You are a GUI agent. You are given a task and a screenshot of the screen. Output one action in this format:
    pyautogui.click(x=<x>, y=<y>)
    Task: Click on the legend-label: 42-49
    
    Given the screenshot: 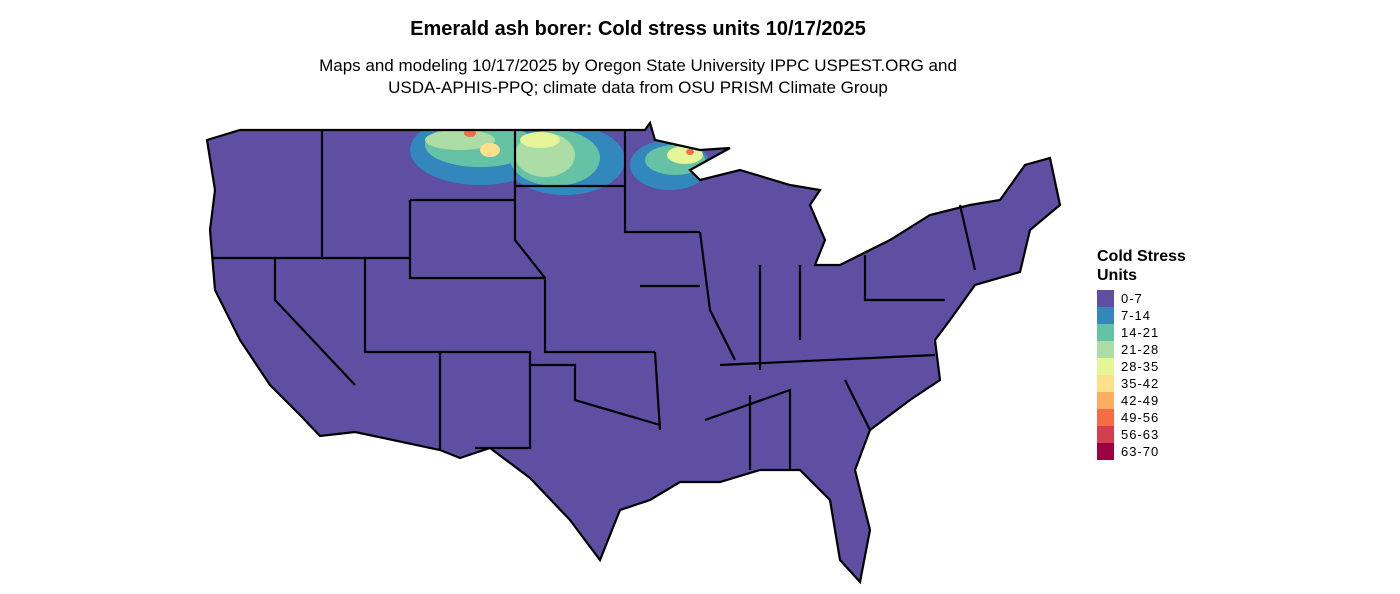 What is the action you would take?
    pyautogui.click(x=1140, y=400)
    